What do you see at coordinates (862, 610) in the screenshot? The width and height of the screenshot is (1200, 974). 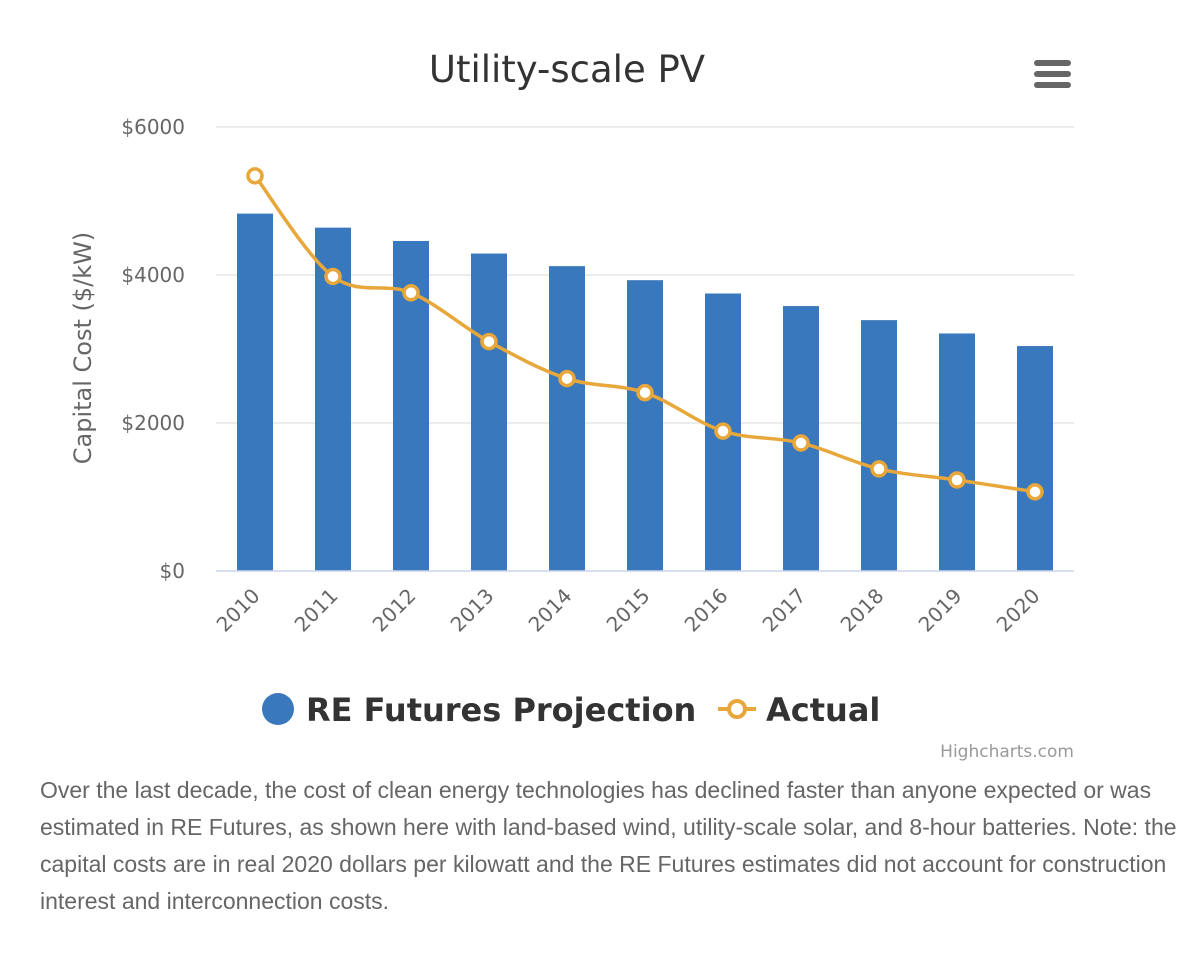 I see `x-tick-label: 2018` at bounding box center [862, 610].